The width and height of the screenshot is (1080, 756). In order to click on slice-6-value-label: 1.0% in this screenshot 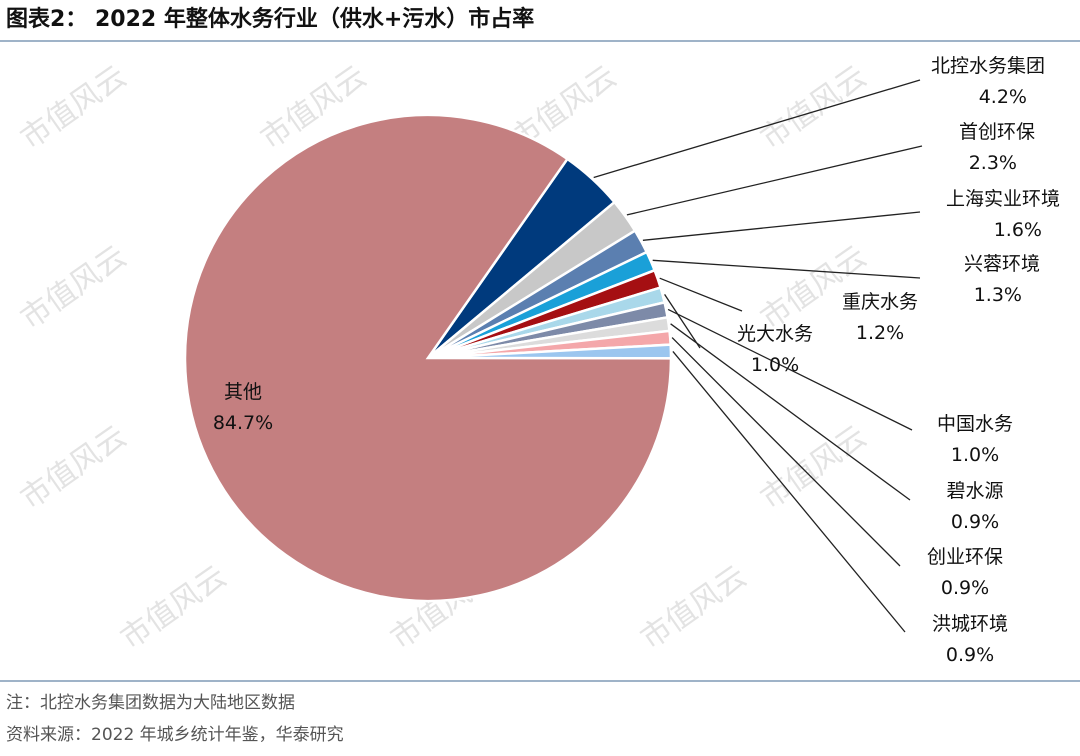, I will do `click(775, 365)`.